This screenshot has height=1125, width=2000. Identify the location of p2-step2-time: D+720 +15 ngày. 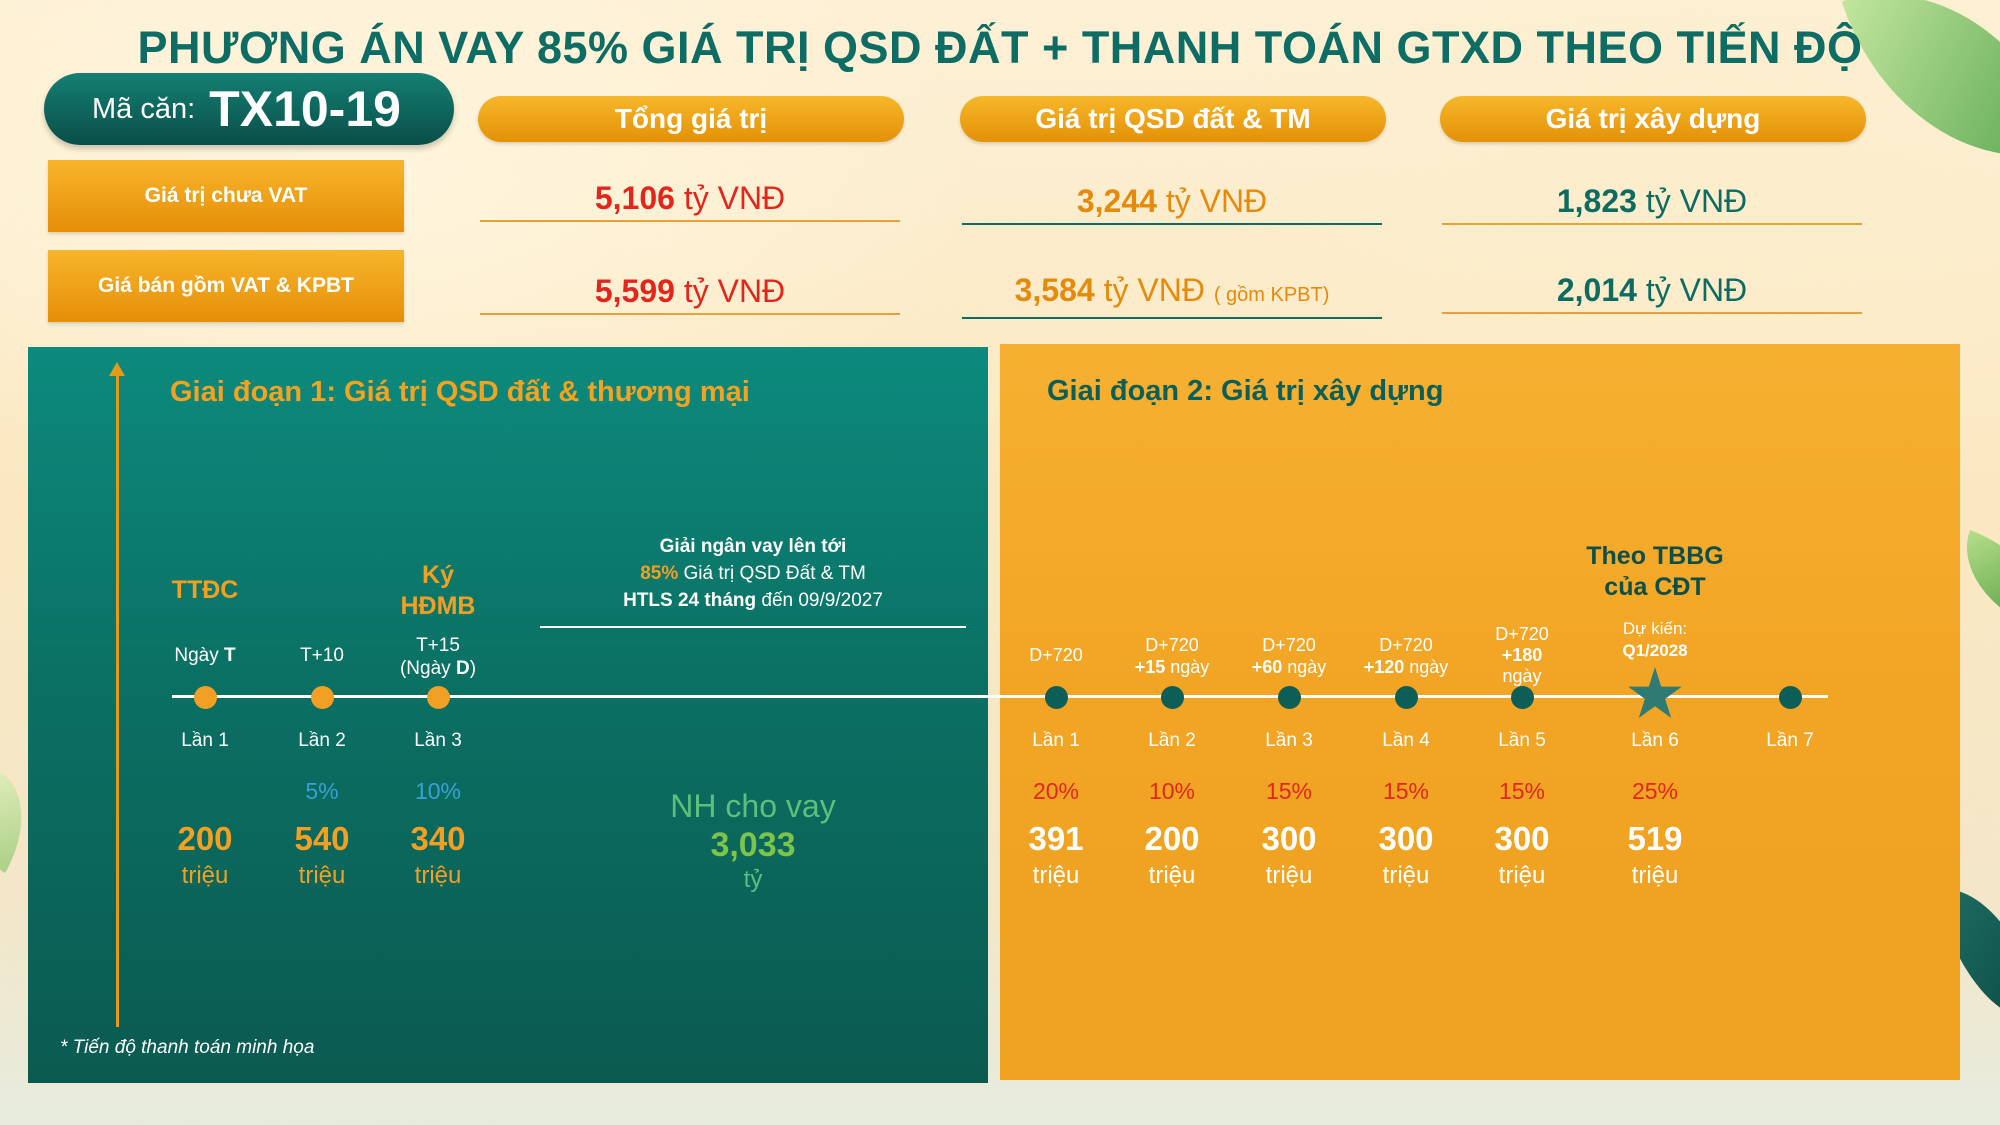
(1172, 656).